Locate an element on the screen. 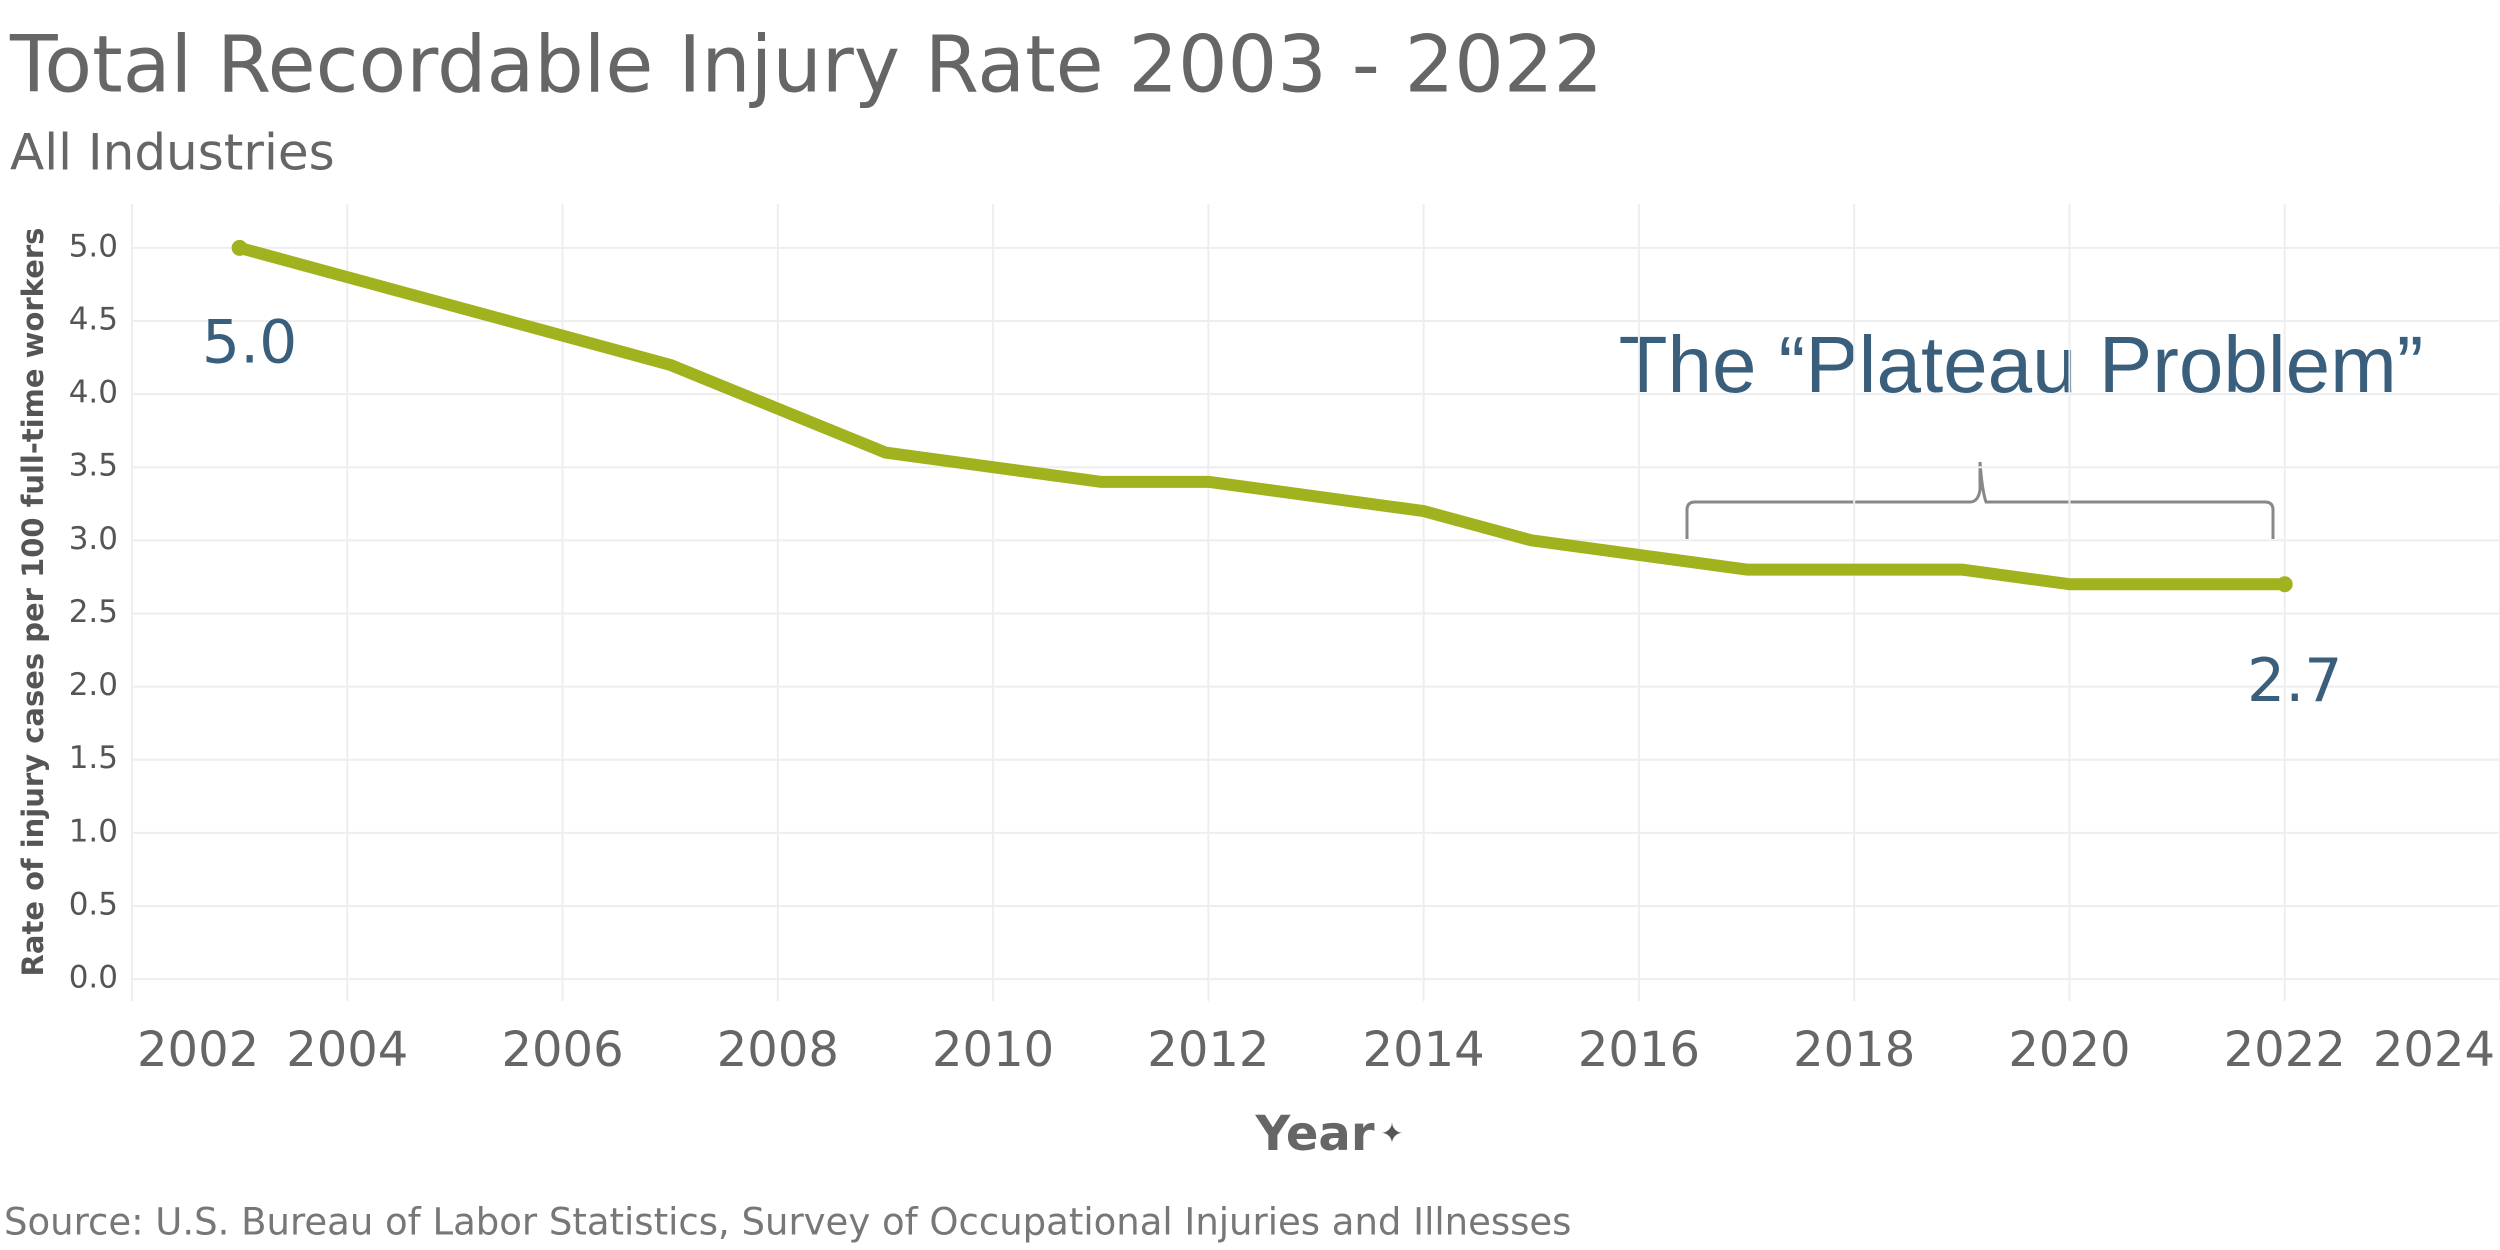 The image size is (2500, 1250). chart-title: Total Recordable Injury Rate 2003 - 2022 is located at coordinates (806, 65).